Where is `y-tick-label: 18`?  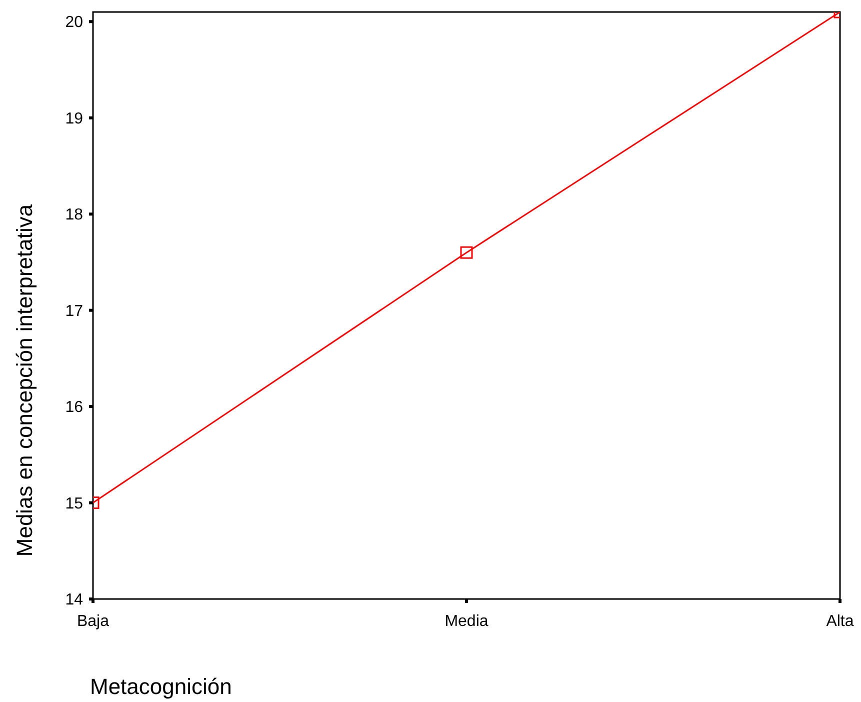
y-tick-label: 18 is located at coordinates (74, 215).